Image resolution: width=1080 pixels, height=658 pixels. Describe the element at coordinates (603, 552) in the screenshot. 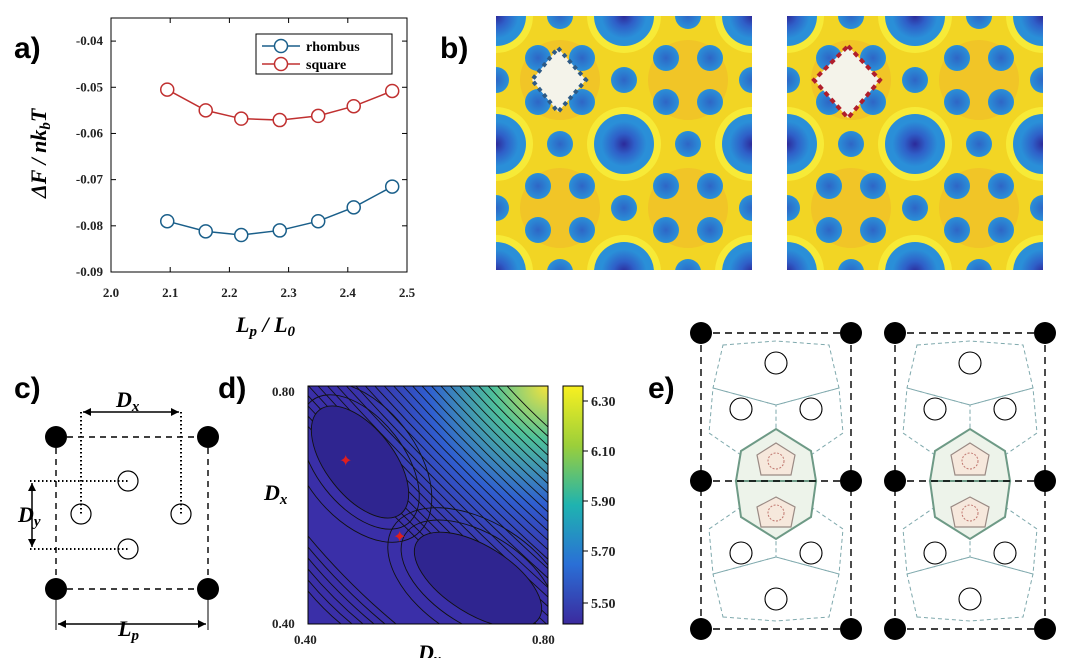

I see `colorbar-tick: 5.70` at that location.